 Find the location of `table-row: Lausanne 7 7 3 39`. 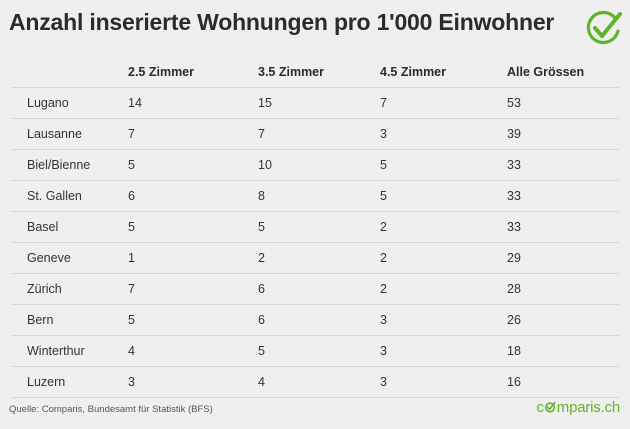

table-row: Lausanne 7 7 3 39 is located at coordinates (315, 134).